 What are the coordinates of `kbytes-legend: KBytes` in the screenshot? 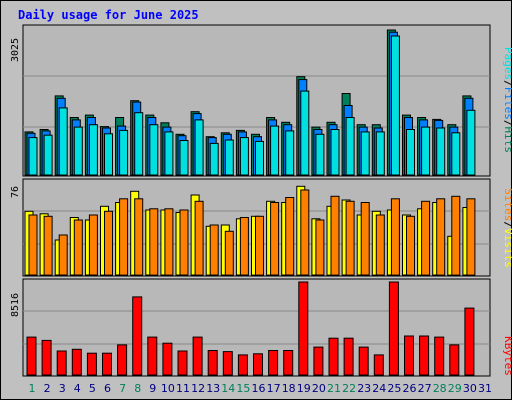 It's located at (507, 356).